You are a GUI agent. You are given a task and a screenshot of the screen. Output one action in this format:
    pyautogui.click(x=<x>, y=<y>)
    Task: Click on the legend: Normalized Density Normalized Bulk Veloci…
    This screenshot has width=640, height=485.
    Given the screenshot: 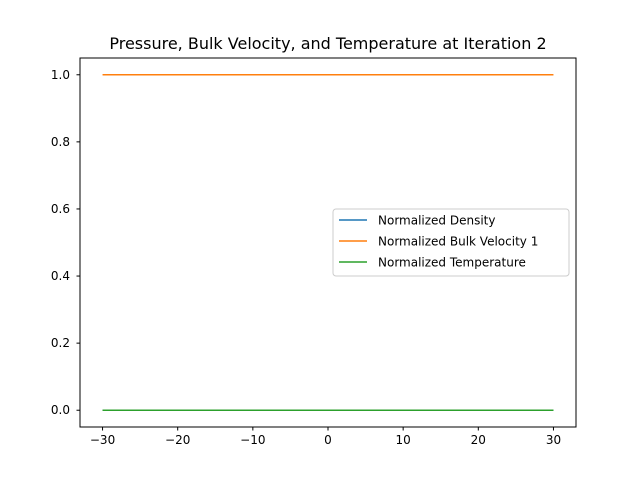 What is the action you would take?
    pyautogui.click(x=451, y=242)
    